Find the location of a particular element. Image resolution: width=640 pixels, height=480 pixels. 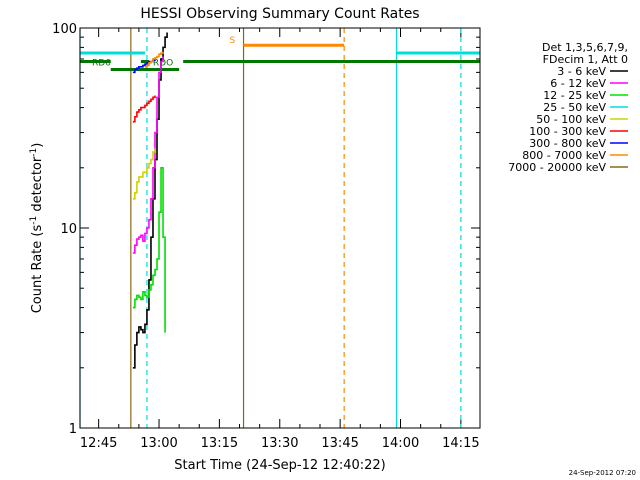

x-tick-label: 14:00 is located at coordinates (400, 443).